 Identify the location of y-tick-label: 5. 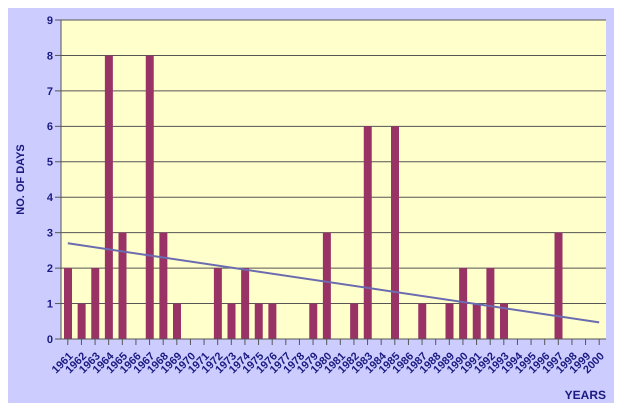
(49, 162).